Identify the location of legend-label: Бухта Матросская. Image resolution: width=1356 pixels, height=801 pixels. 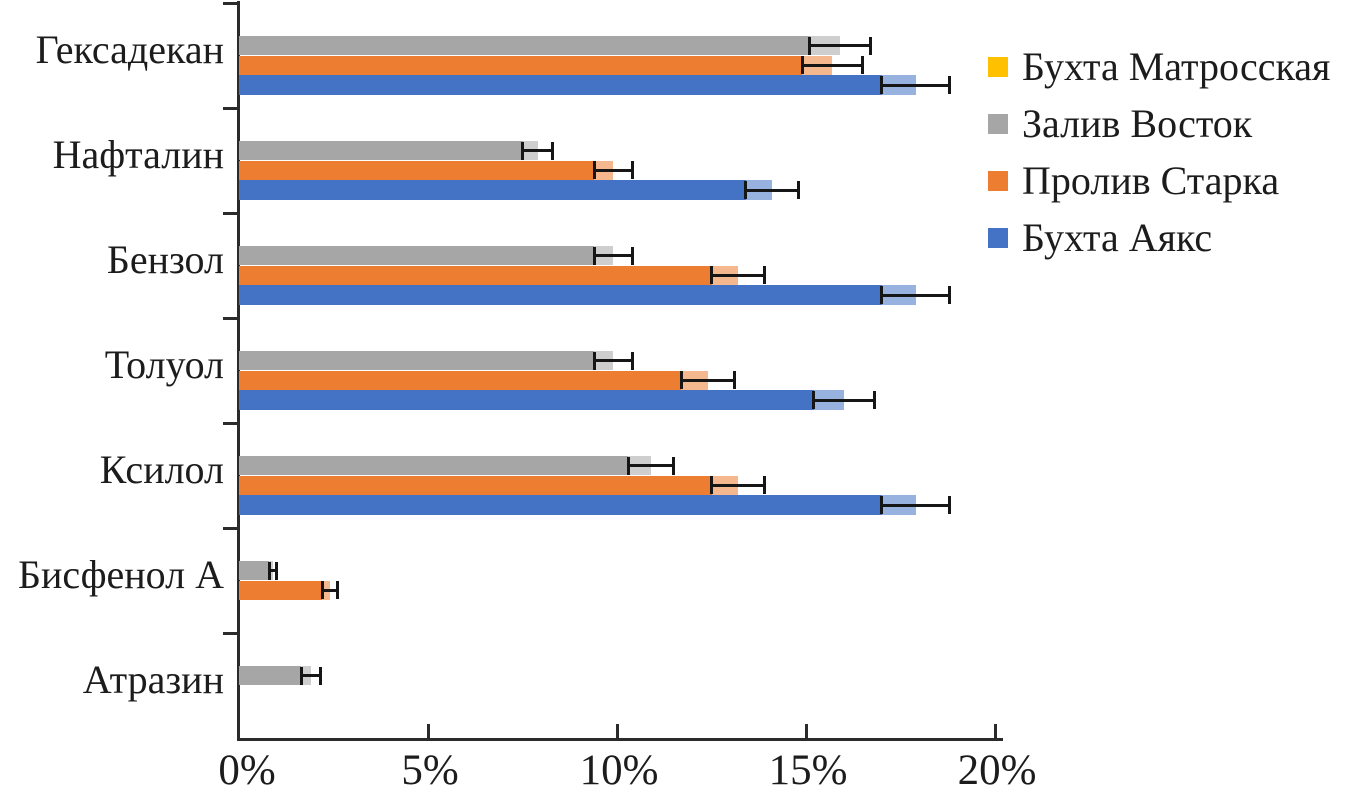
(1176, 66).